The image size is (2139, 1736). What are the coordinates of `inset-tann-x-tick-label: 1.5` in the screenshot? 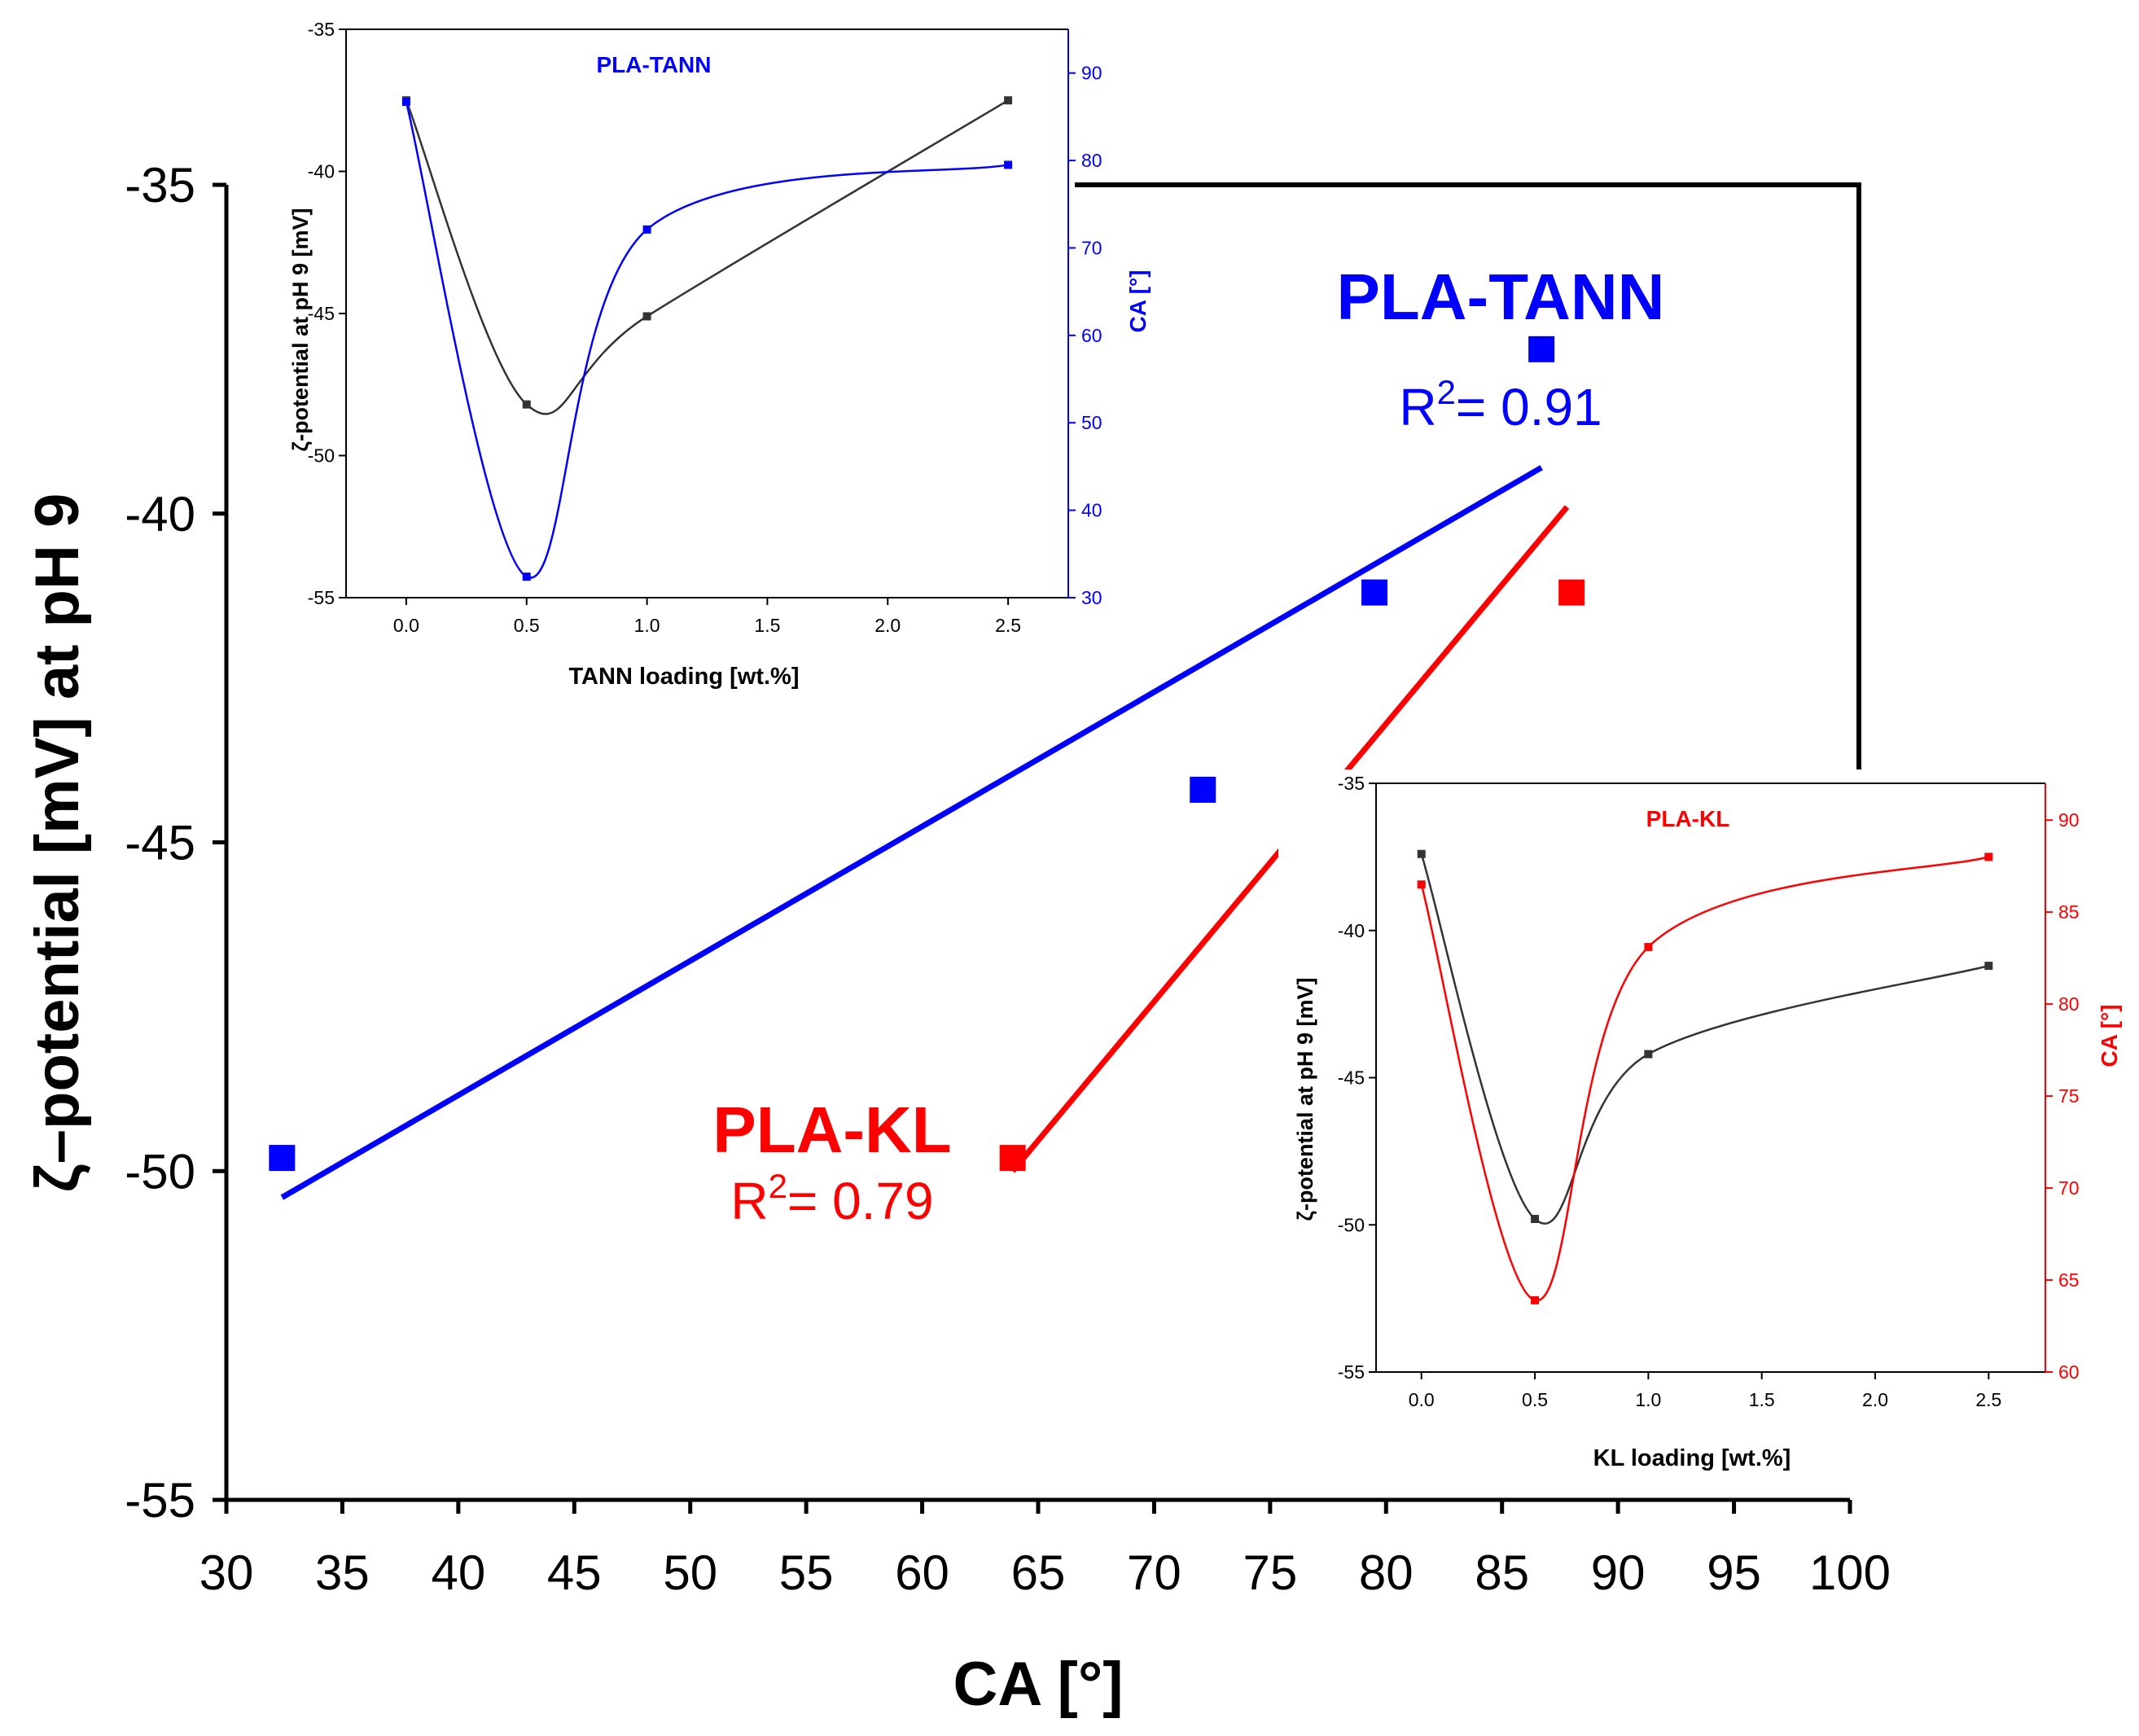 It's located at (767, 625).